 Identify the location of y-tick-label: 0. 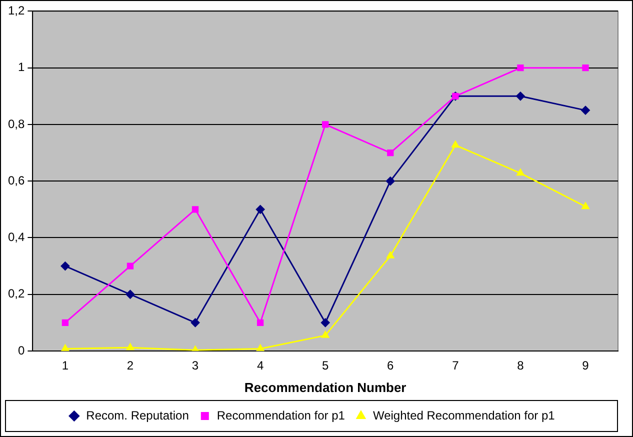
(21, 350).